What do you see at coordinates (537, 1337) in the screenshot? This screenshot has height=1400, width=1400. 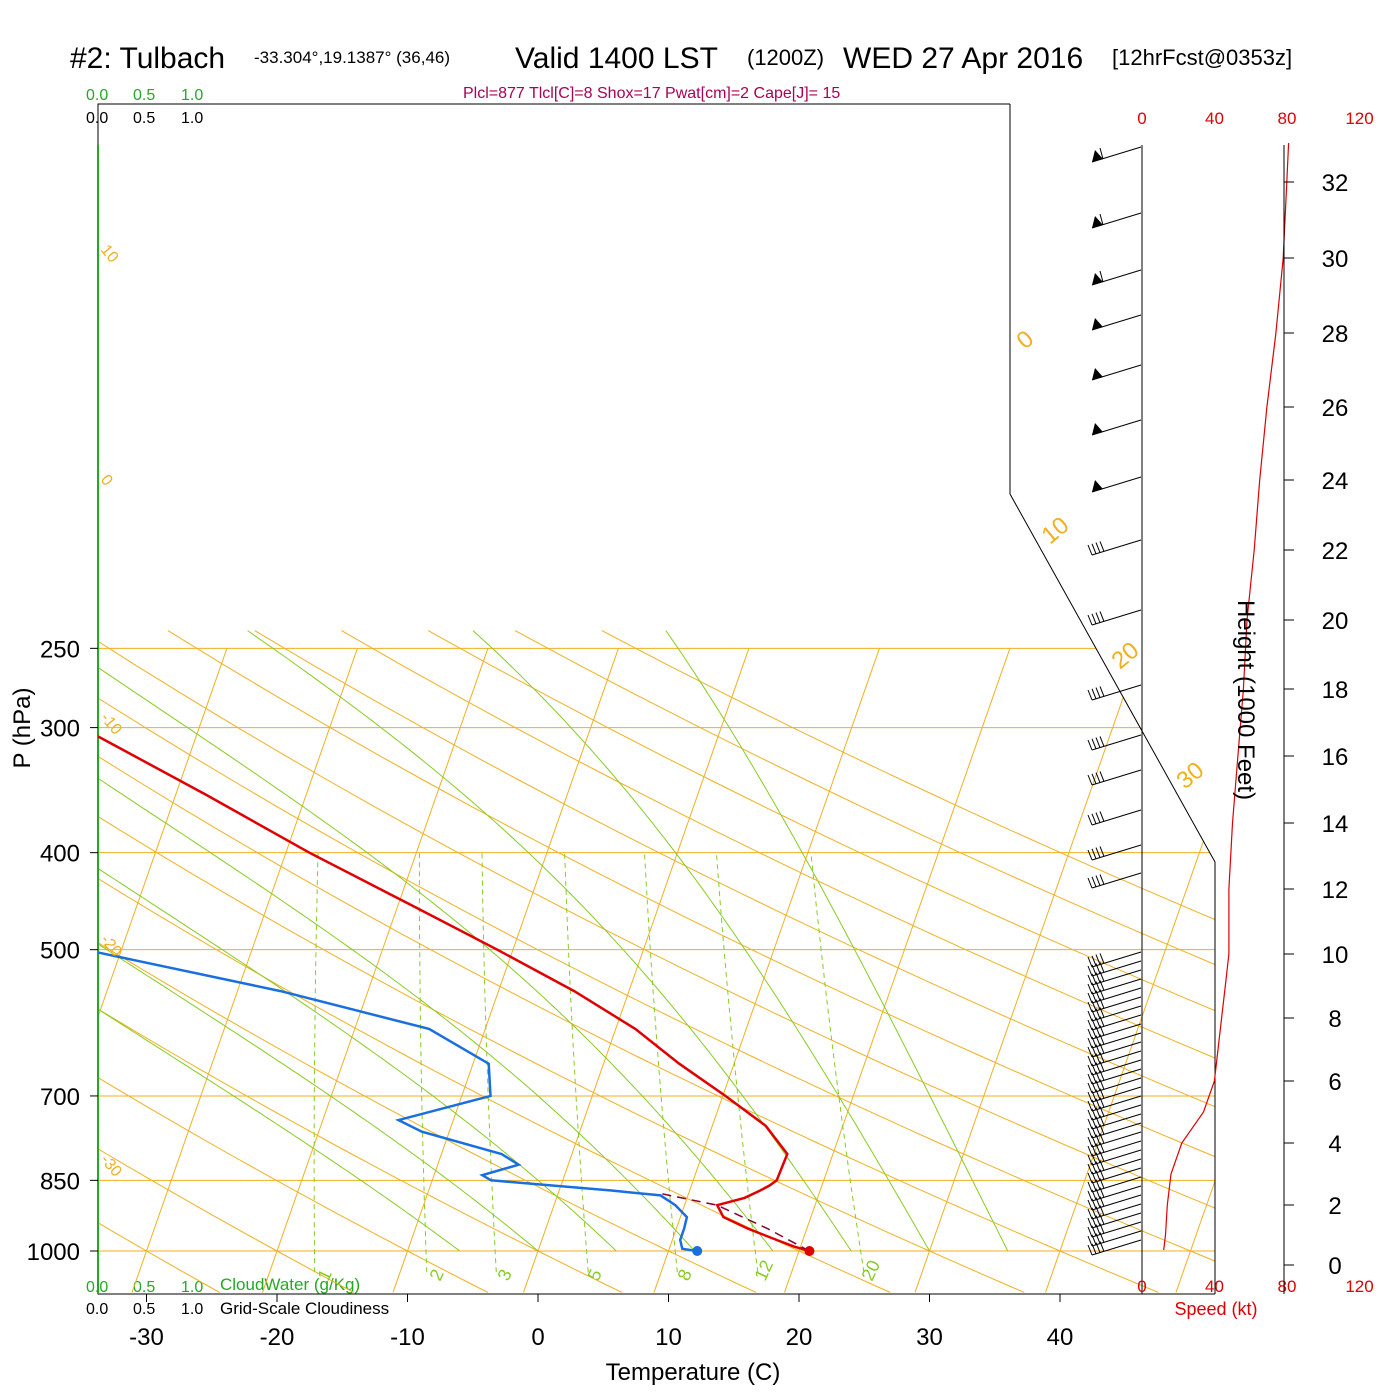 I see `x-tick-label: 0` at bounding box center [537, 1337].